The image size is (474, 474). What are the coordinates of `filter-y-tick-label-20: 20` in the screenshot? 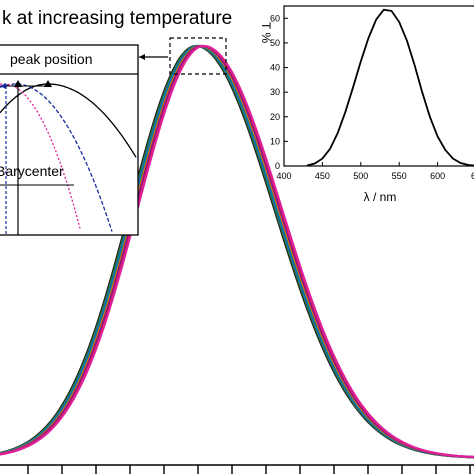 It's located at (275, 117).